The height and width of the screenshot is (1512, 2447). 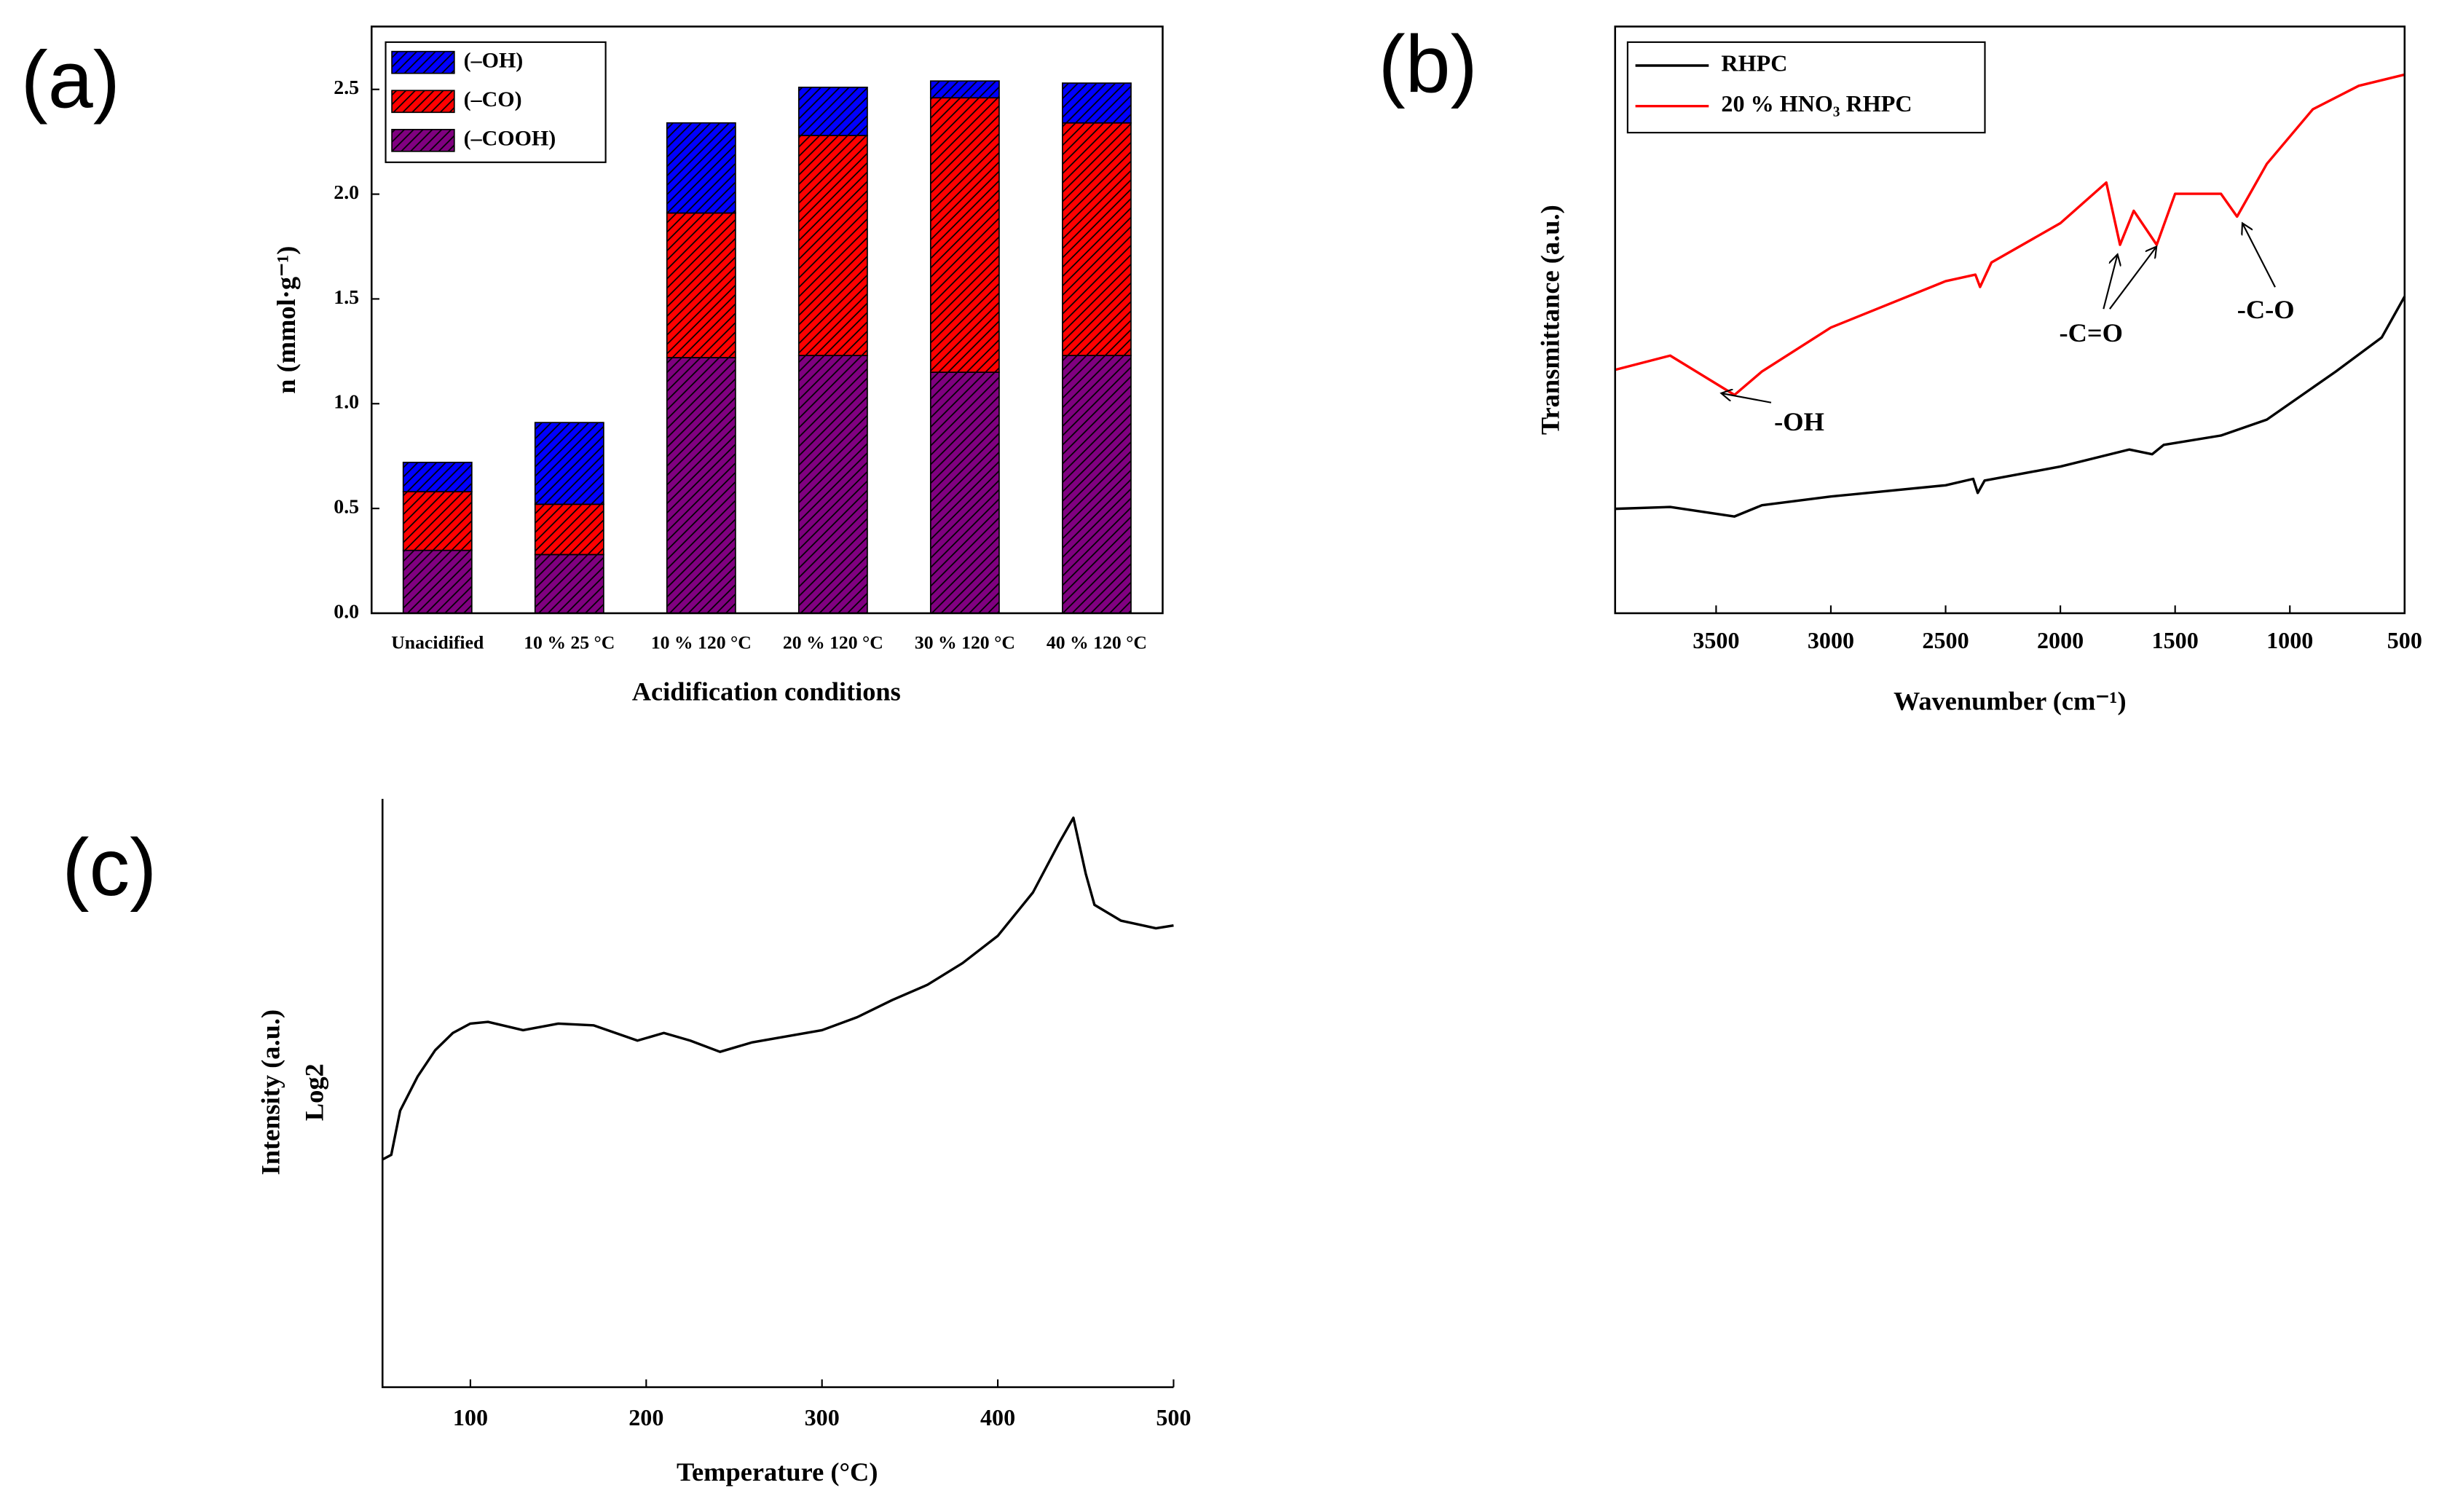 What do you see at coordinates (1754, 63) in the screenshot?
I see `legend-label: RHPC` at bounding box center [1754, 63].